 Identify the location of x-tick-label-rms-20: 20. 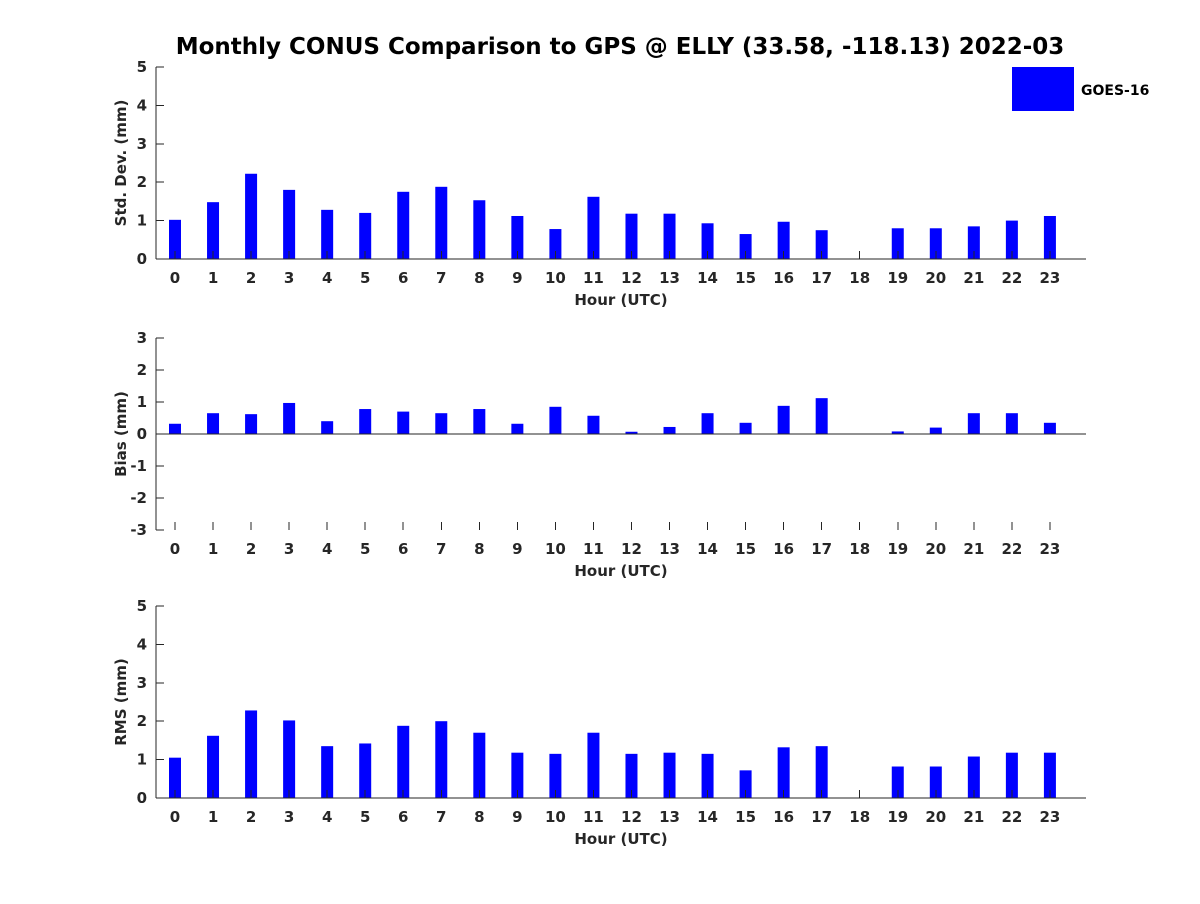
(935, 817).